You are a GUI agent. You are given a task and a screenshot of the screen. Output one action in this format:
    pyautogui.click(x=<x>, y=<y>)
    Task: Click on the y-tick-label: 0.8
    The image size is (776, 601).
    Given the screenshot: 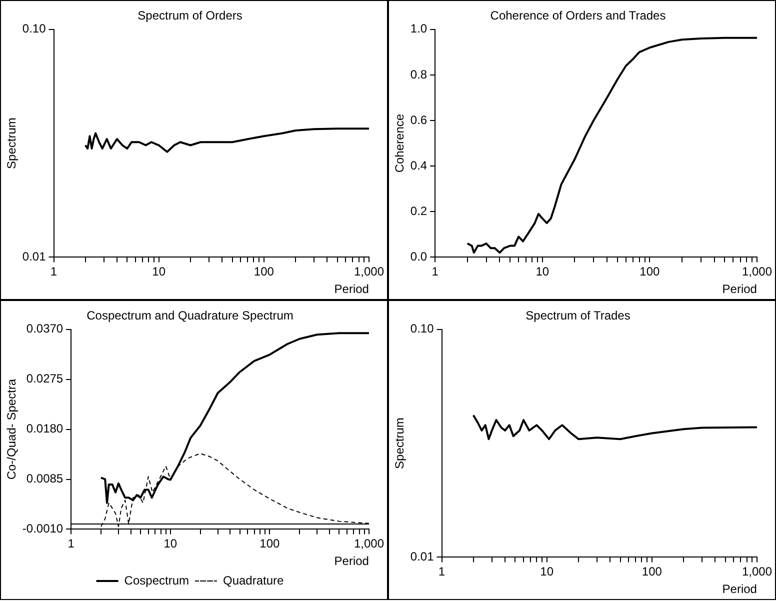 What is the action you would take?
    pyautogui.click(x=419, y=74)
    